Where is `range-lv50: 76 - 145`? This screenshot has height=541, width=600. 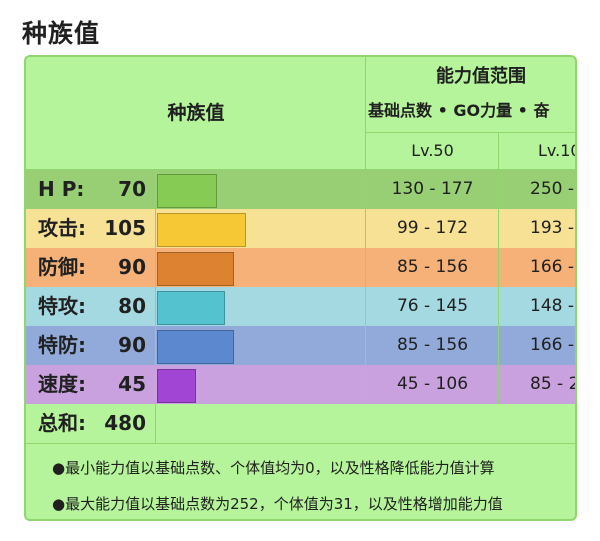
range-lv50: 76 - 145 is located at coordinates (432, 306).